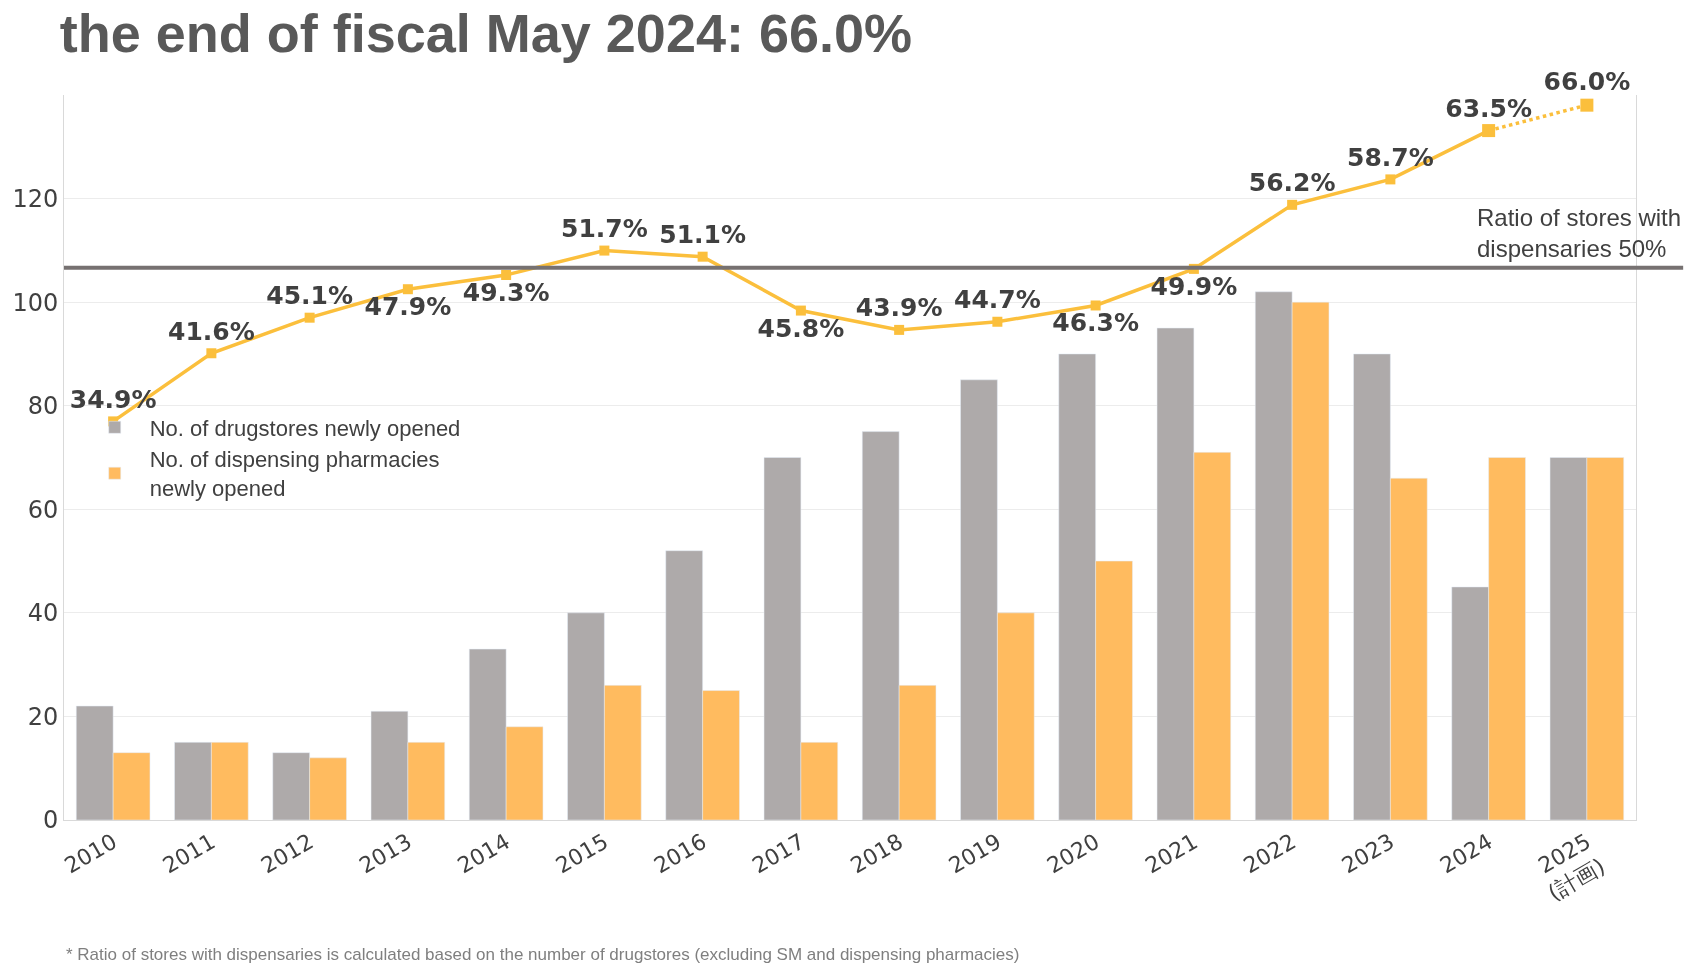 Image resolution: width=1706 pixels, height=970 pixels. I want to click on legend-label: No. of drugstores newly opened, so click(305, 428).